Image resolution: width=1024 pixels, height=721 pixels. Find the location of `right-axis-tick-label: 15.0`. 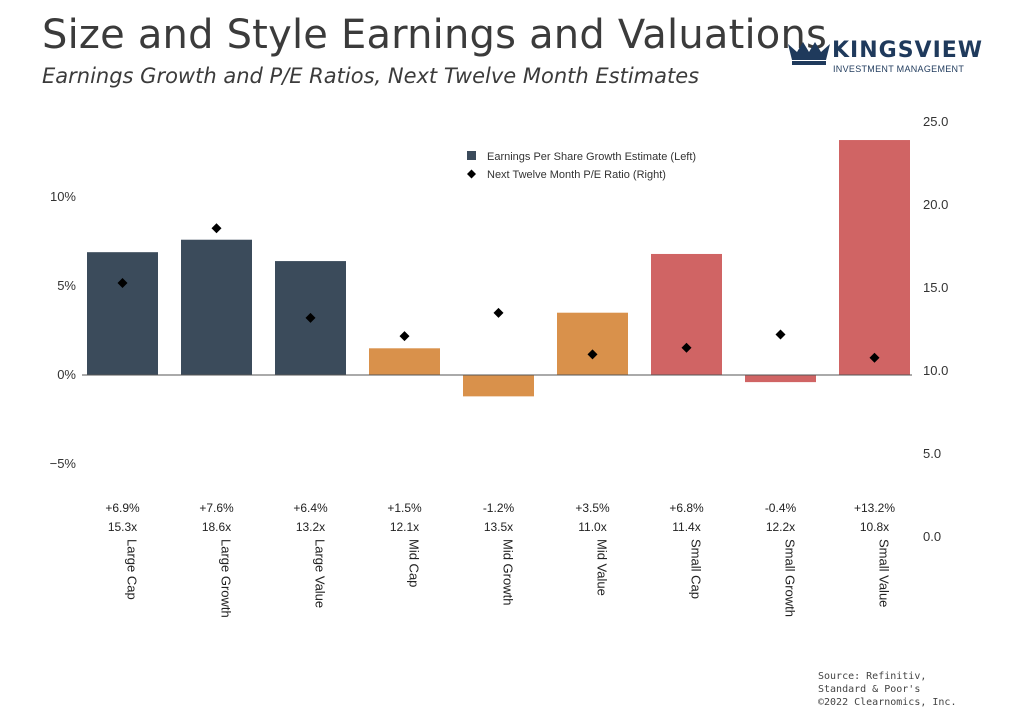

right-axis-tick-label: 15.0 is located at coordinates (935, 287).